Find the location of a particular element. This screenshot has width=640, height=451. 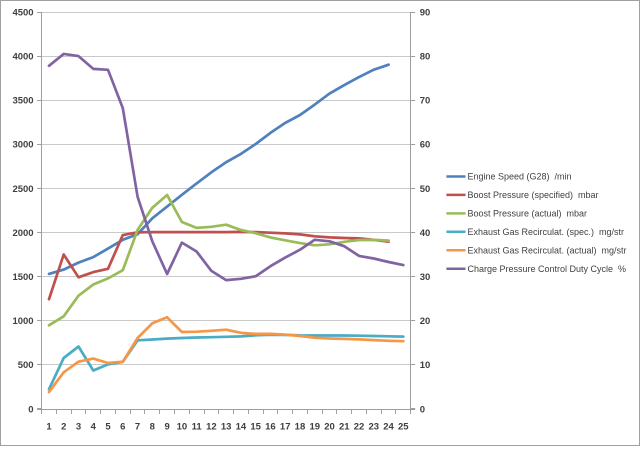

svg-text: 3500 is located at coordinates (22, 101).